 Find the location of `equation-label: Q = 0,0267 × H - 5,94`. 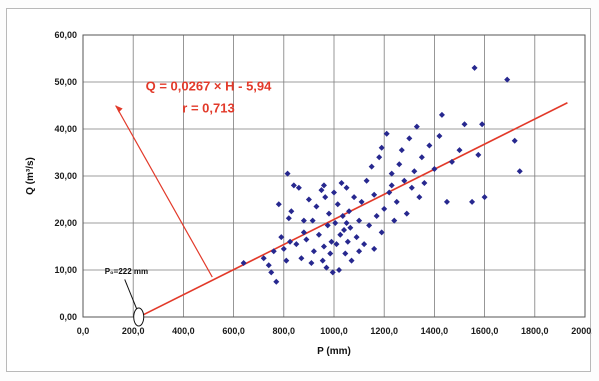

equation-label: Q = 0,0267 × H - 5,94 is located at coordinates (209, 85).